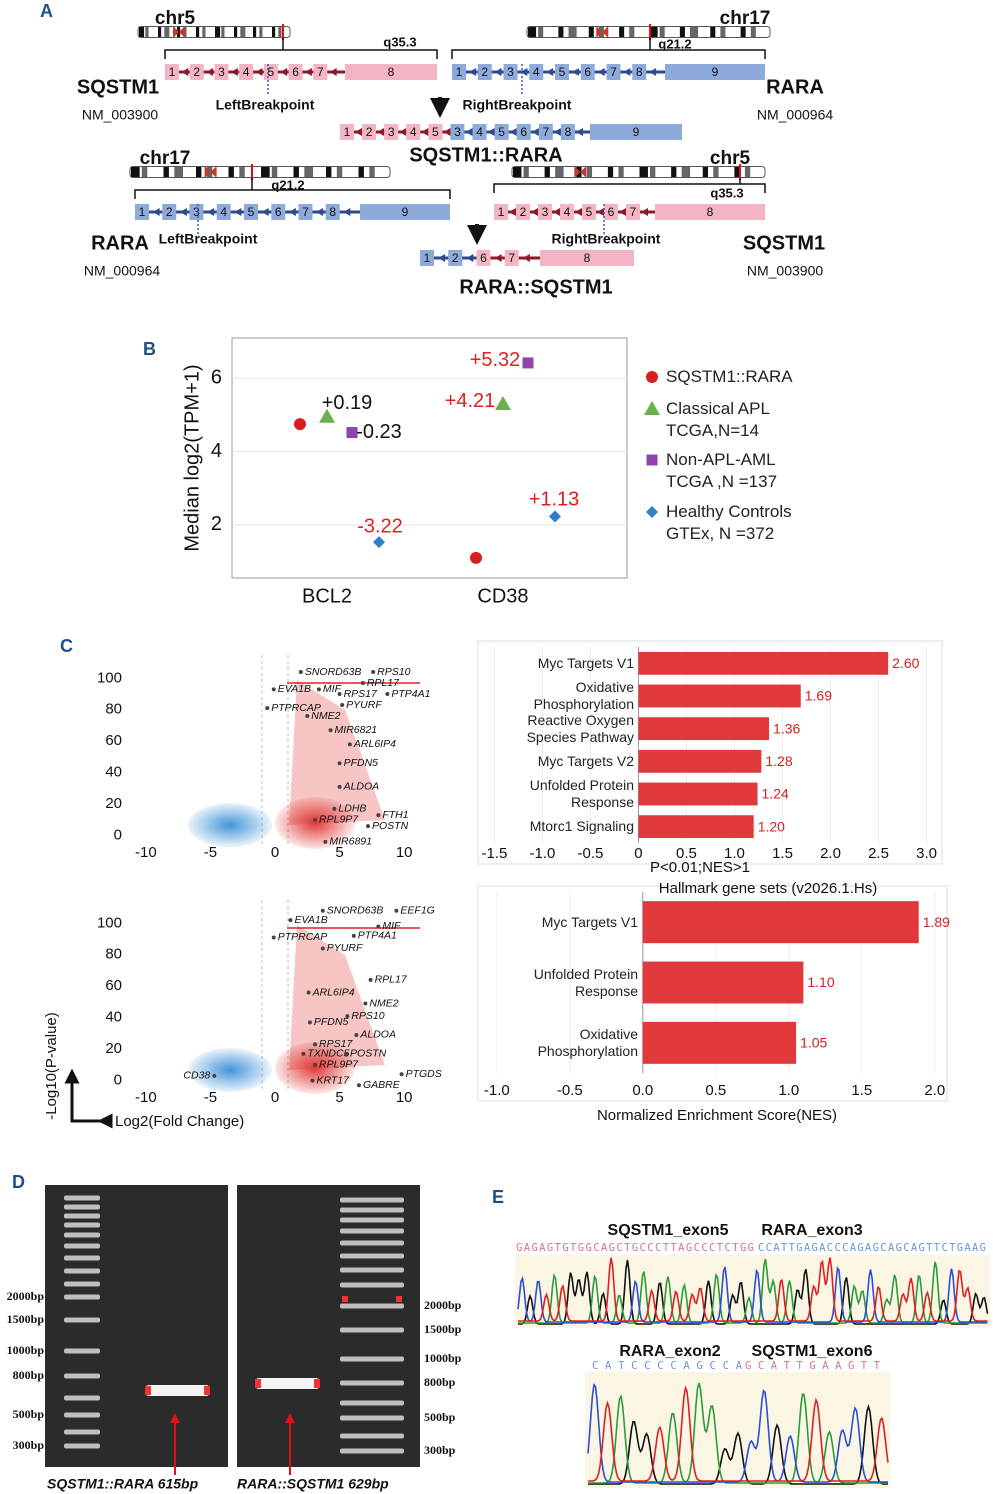 This screenshot has height=1494, width=993. I want to click on ladder-label: 1000bp, so click(26, 1350).